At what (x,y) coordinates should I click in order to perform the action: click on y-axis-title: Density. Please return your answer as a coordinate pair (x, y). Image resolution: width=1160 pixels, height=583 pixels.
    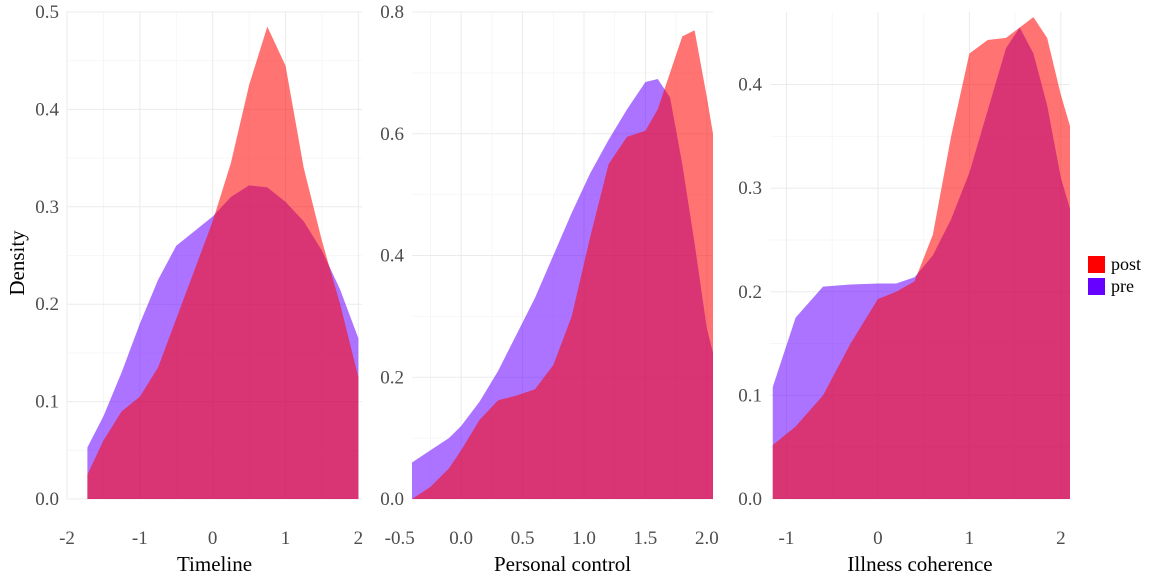
    Looking at the image, I should click on (17, 263).